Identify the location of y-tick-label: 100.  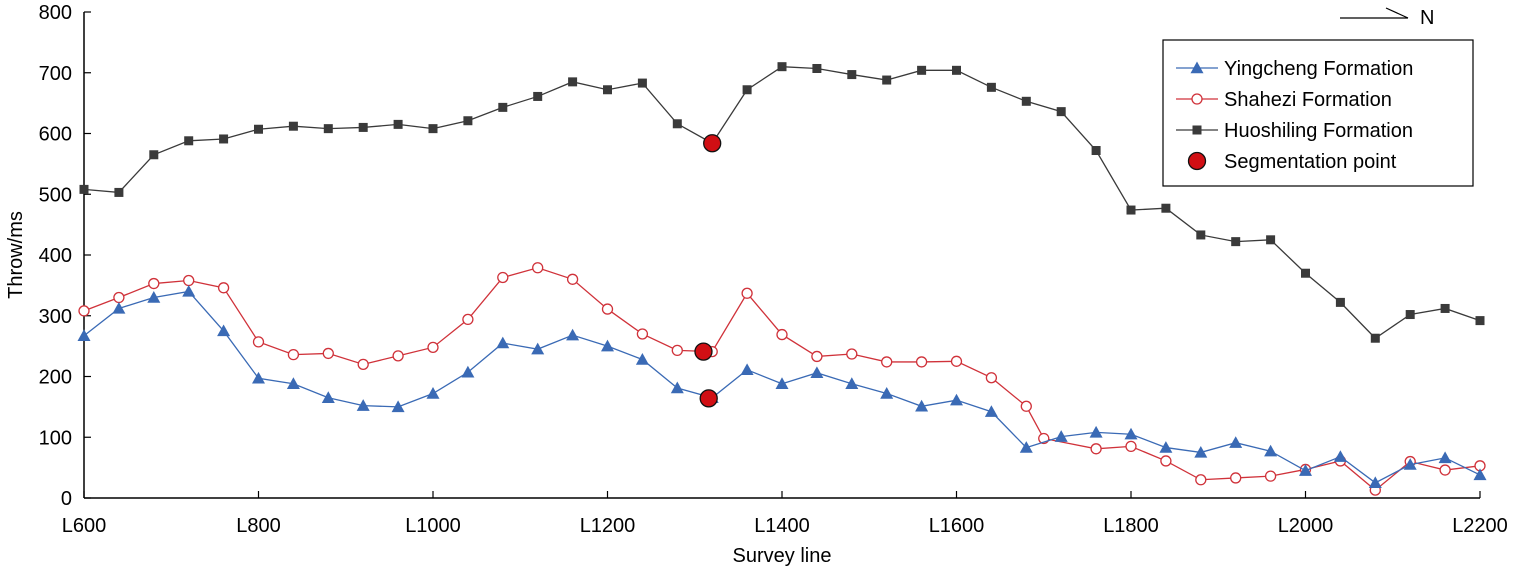
(55, 438).